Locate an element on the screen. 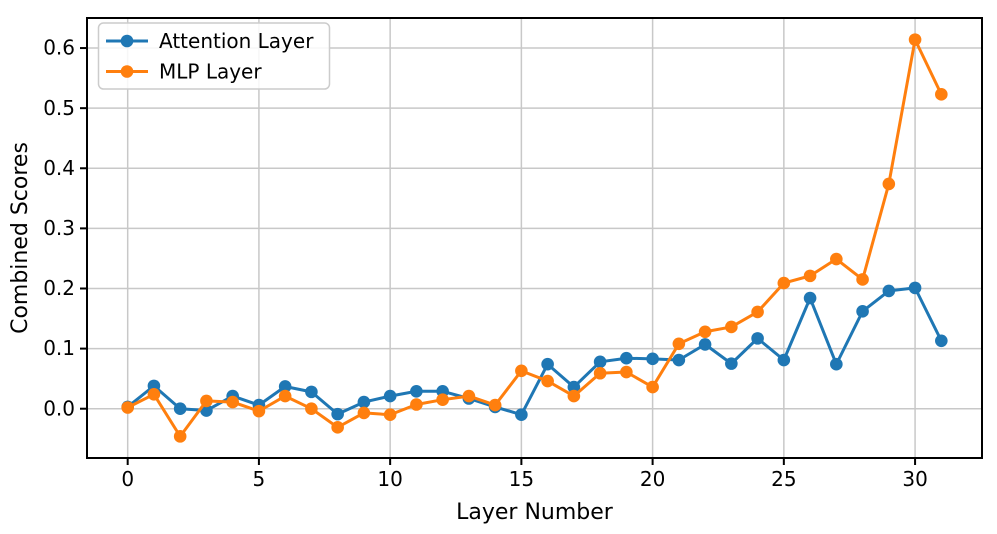  y-tick-label: 0.3 is located at coordinates (59, 228).